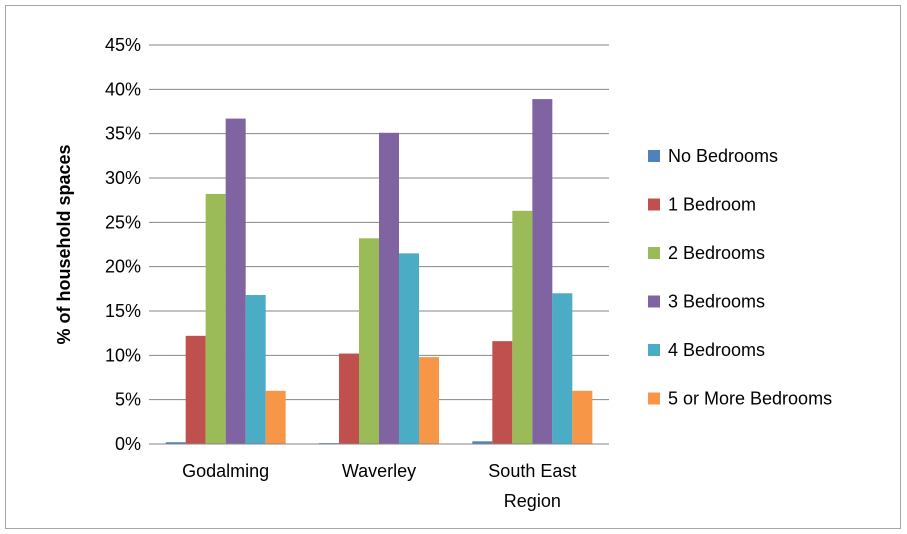 The width and height of the screenshot is (907, 534). What do you see at coordinates (716, 253) in the screenshot?
I see `legend-label: 2 Bedrooms` at bounding box center [716, 253].